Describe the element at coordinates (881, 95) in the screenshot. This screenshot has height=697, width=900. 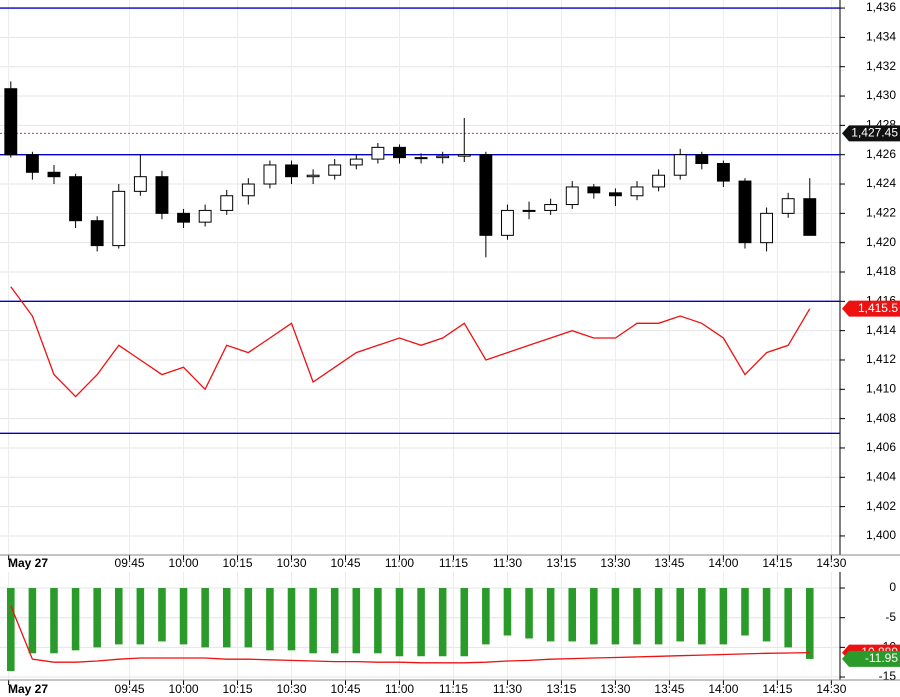
I see `y-tick-label: 1,430` at that location.